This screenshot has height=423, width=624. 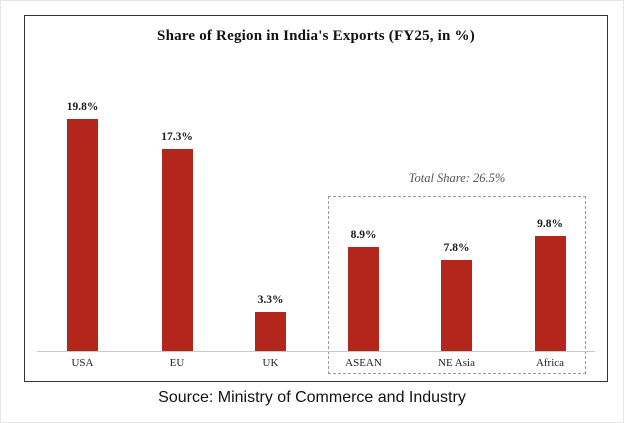 I want to click on bar-value-label-uk: 3.3%, so click(x=270, y=300).